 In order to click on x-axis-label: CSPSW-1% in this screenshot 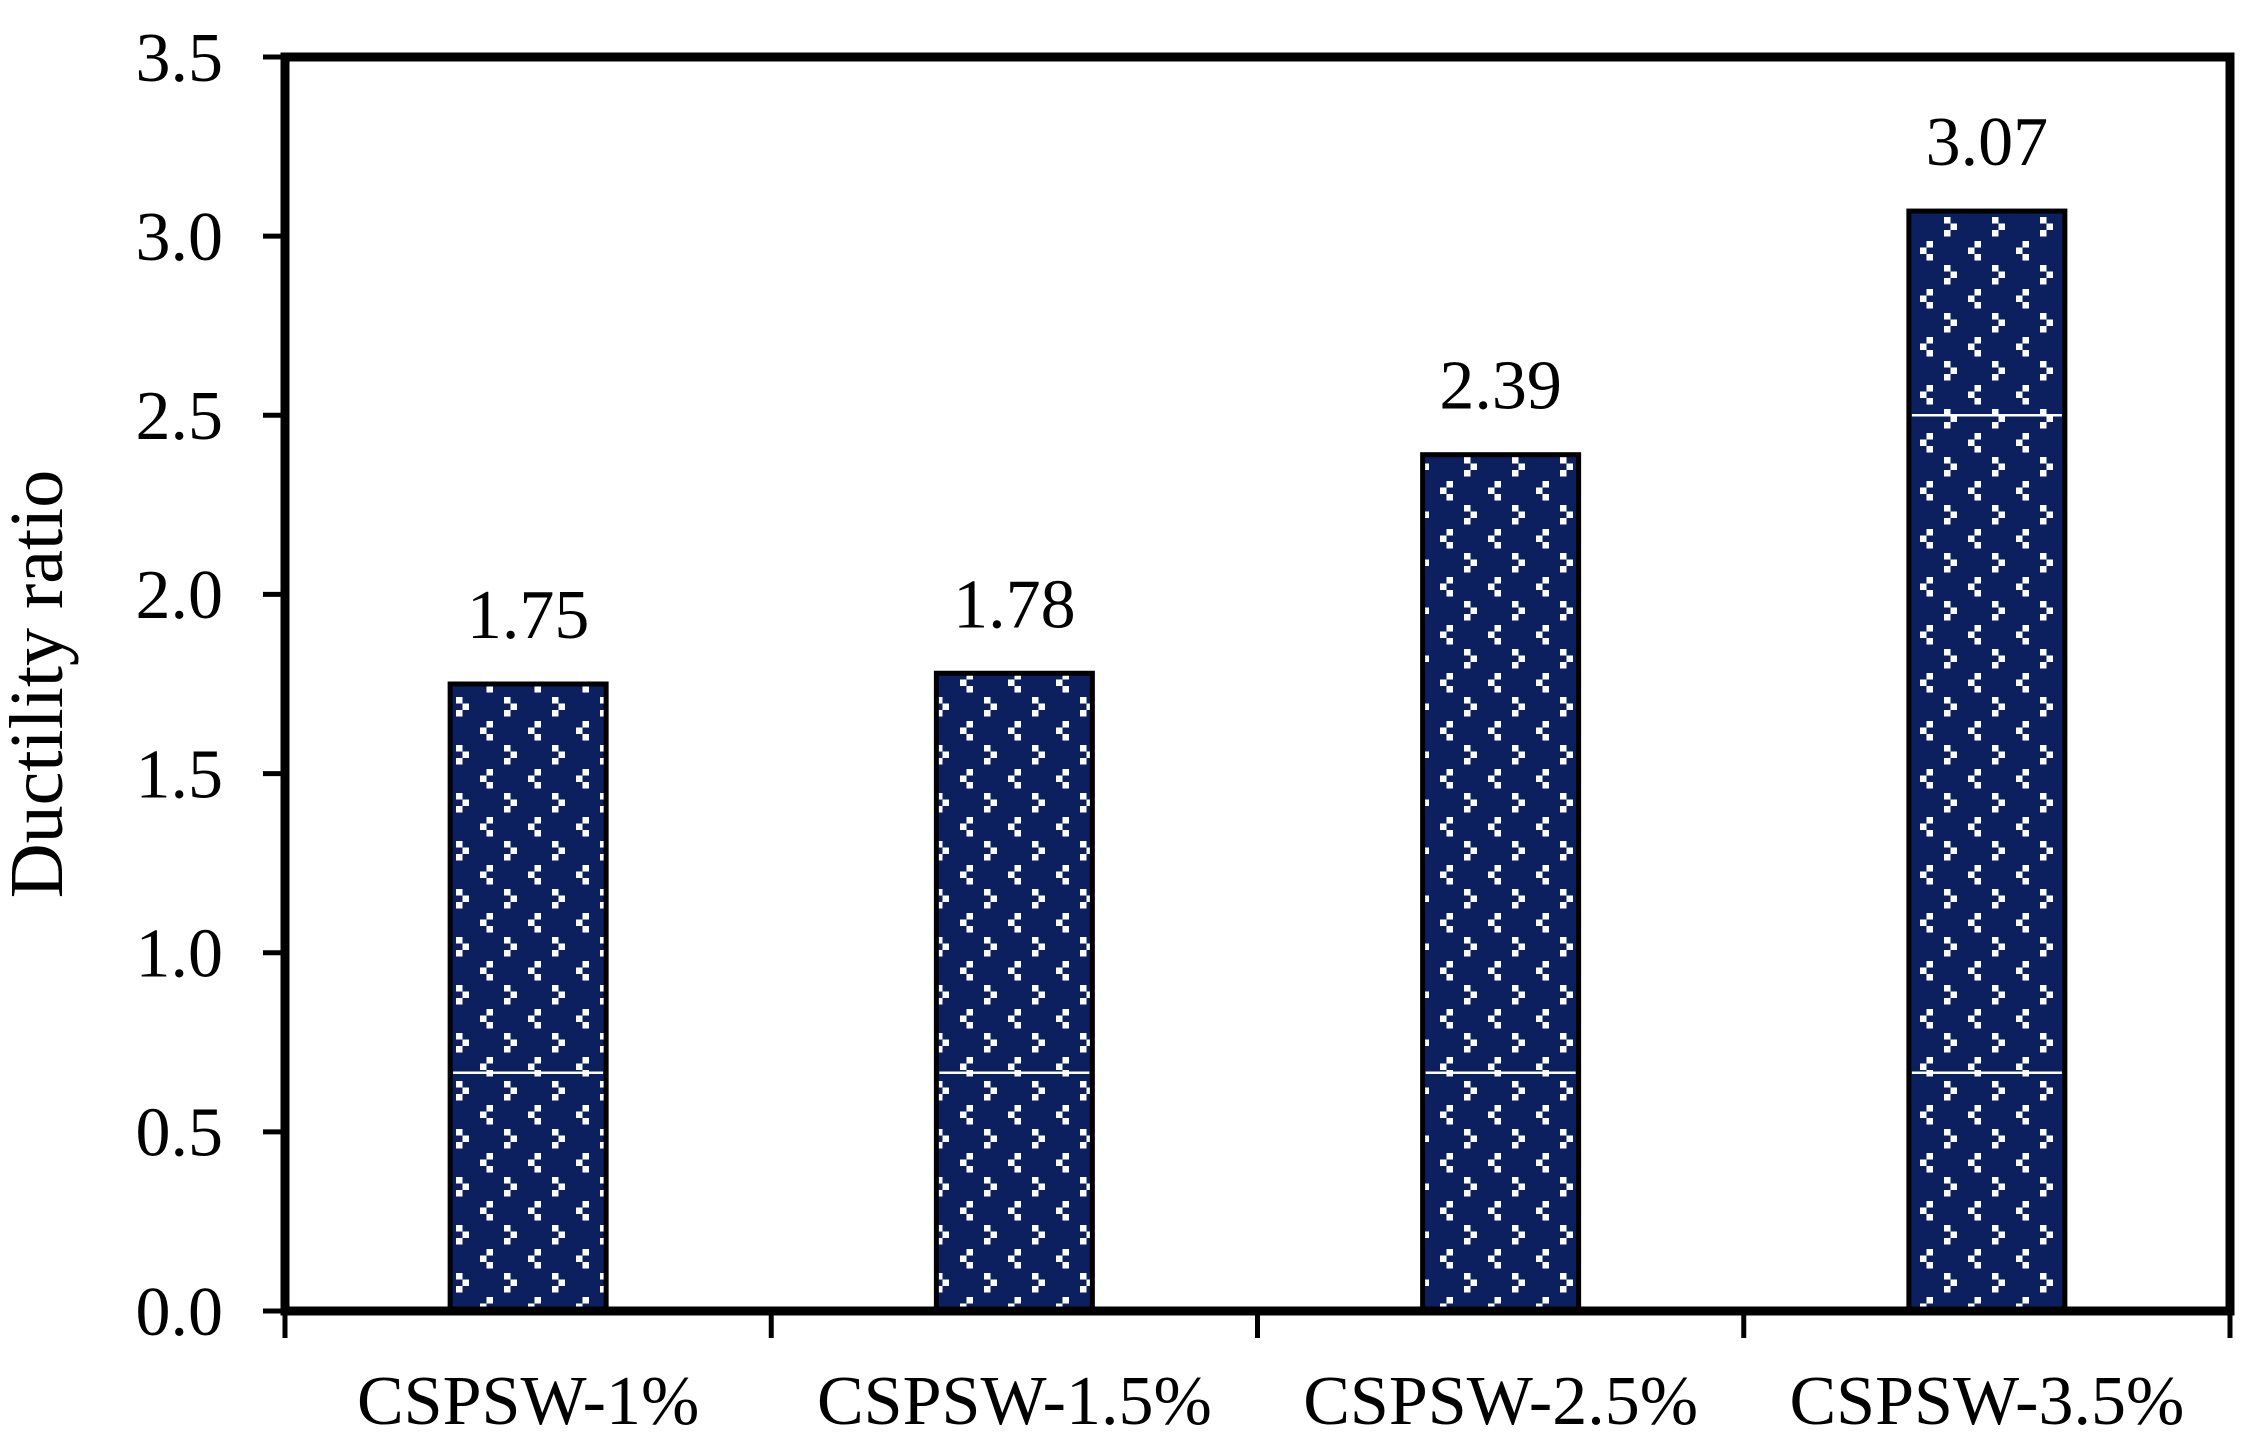, I will do `click(528, 1401)`.